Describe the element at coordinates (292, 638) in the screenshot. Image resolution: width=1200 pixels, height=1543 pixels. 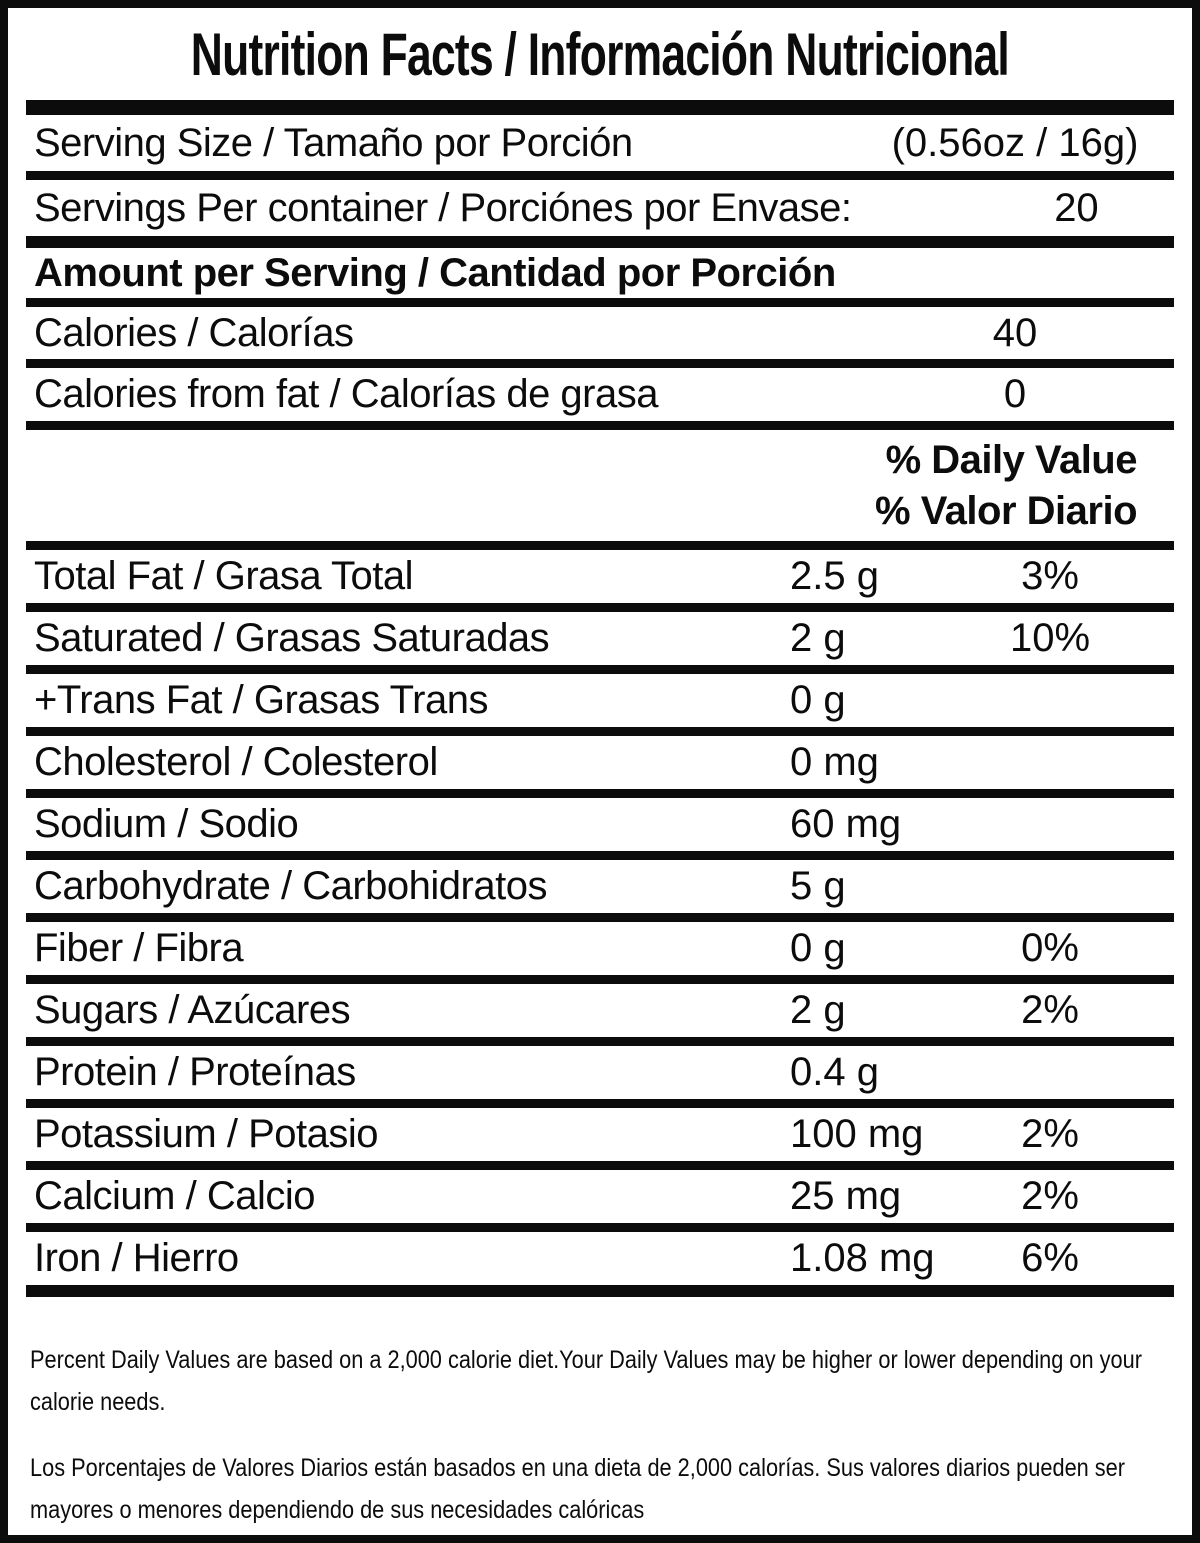
I see `nutrient-label: Saturated / Grasas Saturadas` at that location.